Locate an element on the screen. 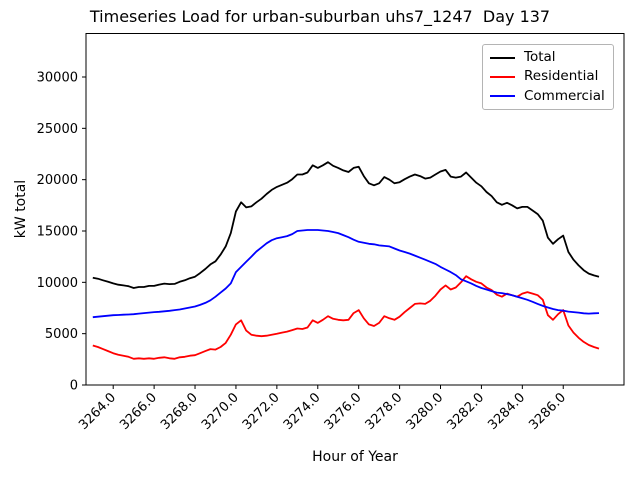 The height and width of the screenshot is (480, 640). x-tick-label: 3278.0 is located at coordinates (384, 411).